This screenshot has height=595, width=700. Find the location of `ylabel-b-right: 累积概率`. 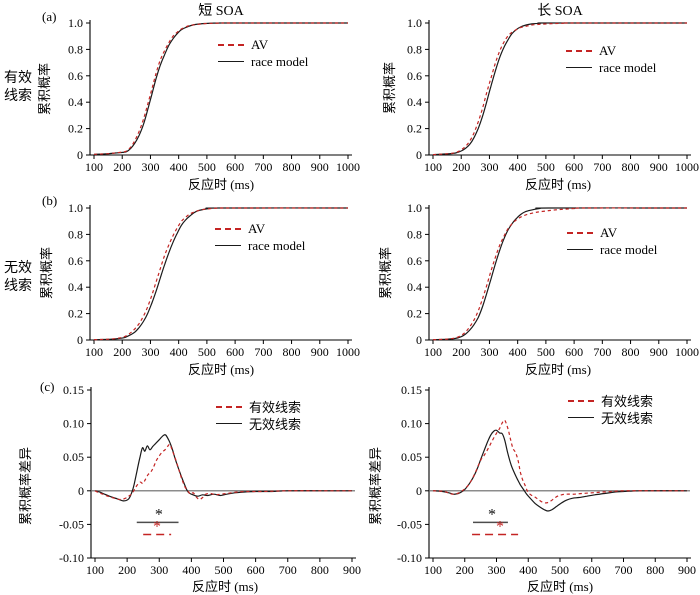

ylabel-b-right: 累积概率 is located at coordinates (385, 273).